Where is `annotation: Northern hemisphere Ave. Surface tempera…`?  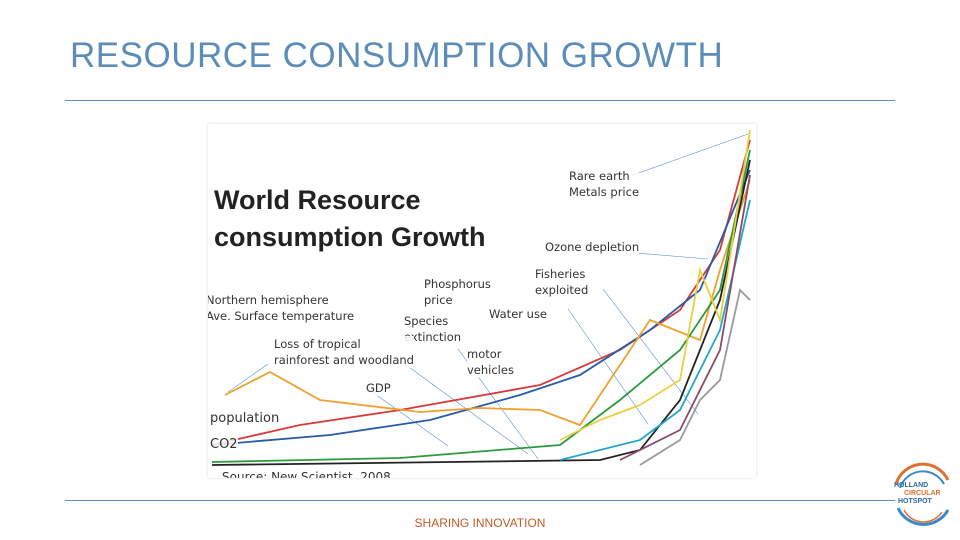 annotation: Northern hemisphere Ave. Surface tempera… is located at coordinates (281, 308).